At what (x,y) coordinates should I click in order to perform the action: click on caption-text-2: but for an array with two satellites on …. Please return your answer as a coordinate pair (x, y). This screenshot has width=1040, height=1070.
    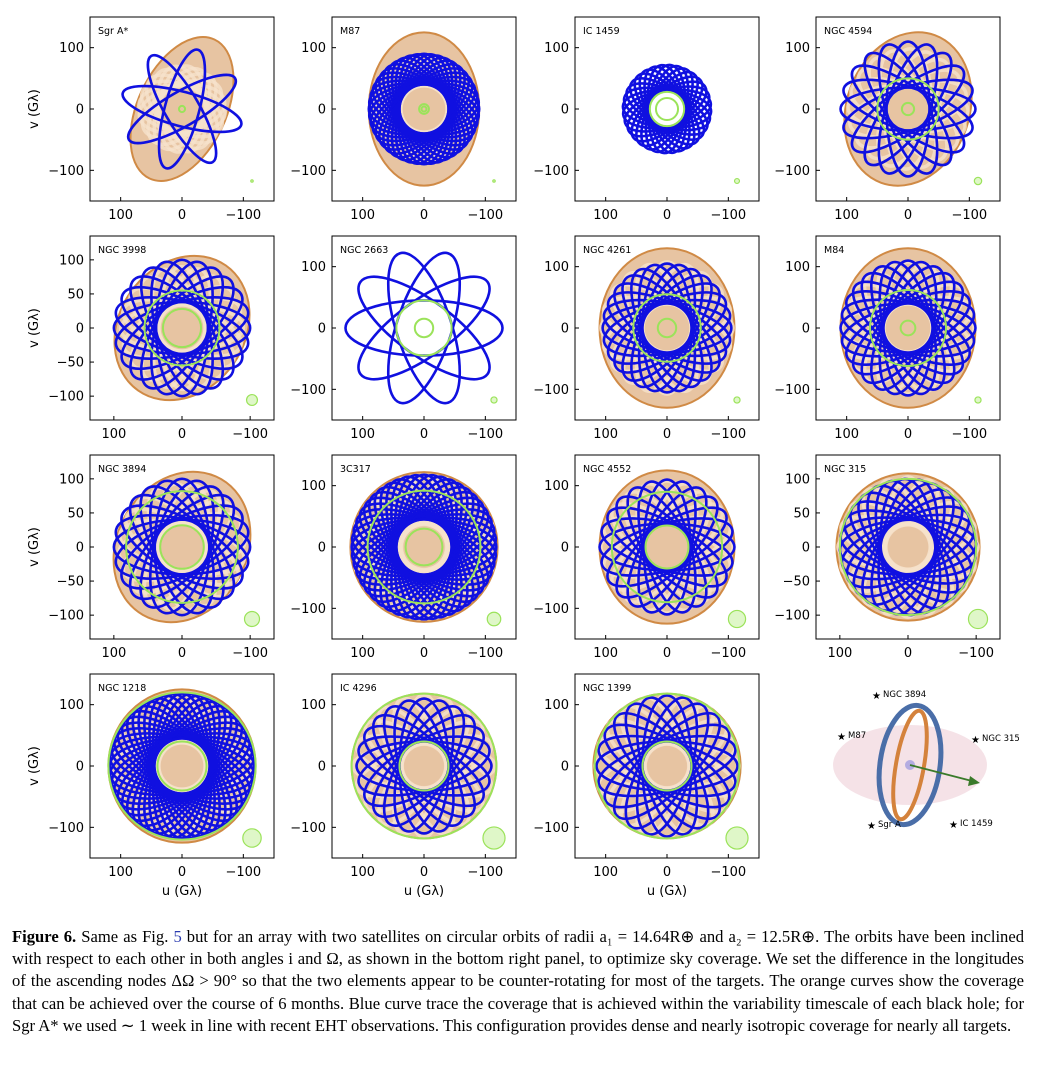
    Looking at the image, I should click on (518, 981).